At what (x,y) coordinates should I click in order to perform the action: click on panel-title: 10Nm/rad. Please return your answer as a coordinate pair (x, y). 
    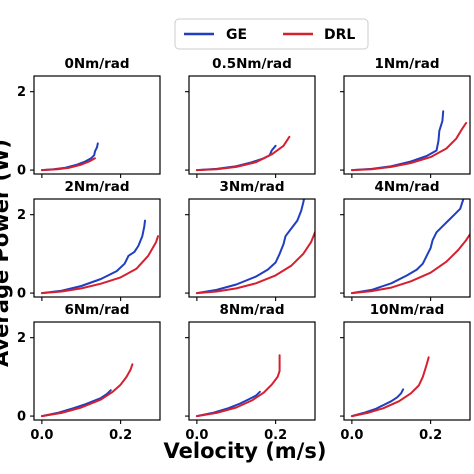
    Looking at the image, I should click on (407, 310).